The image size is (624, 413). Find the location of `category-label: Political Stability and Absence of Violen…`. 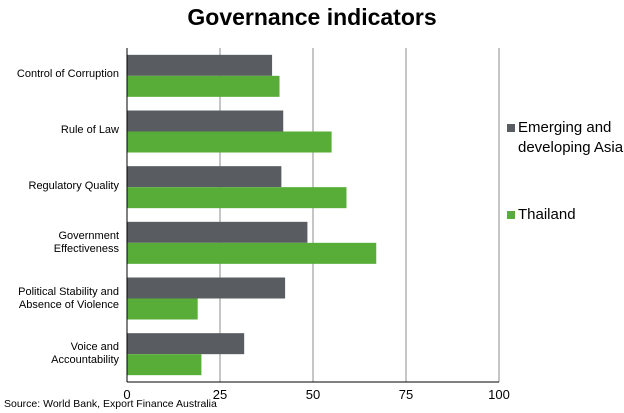

category-label: Political Stability and Absence of Violen… is located at coordinates (68, 299).